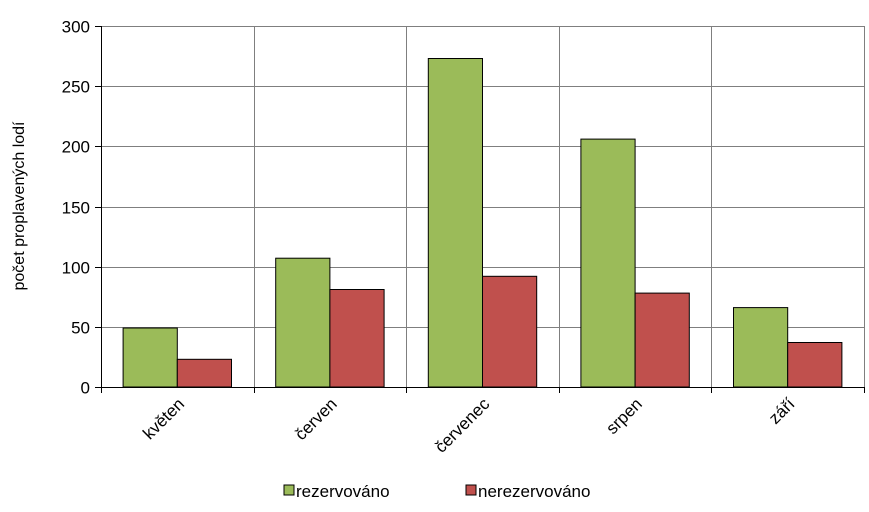  What do you see at coordinates (76, 27) in the screenshot?
I see `y-tick-label: 300` at bounding box center [76, 27].